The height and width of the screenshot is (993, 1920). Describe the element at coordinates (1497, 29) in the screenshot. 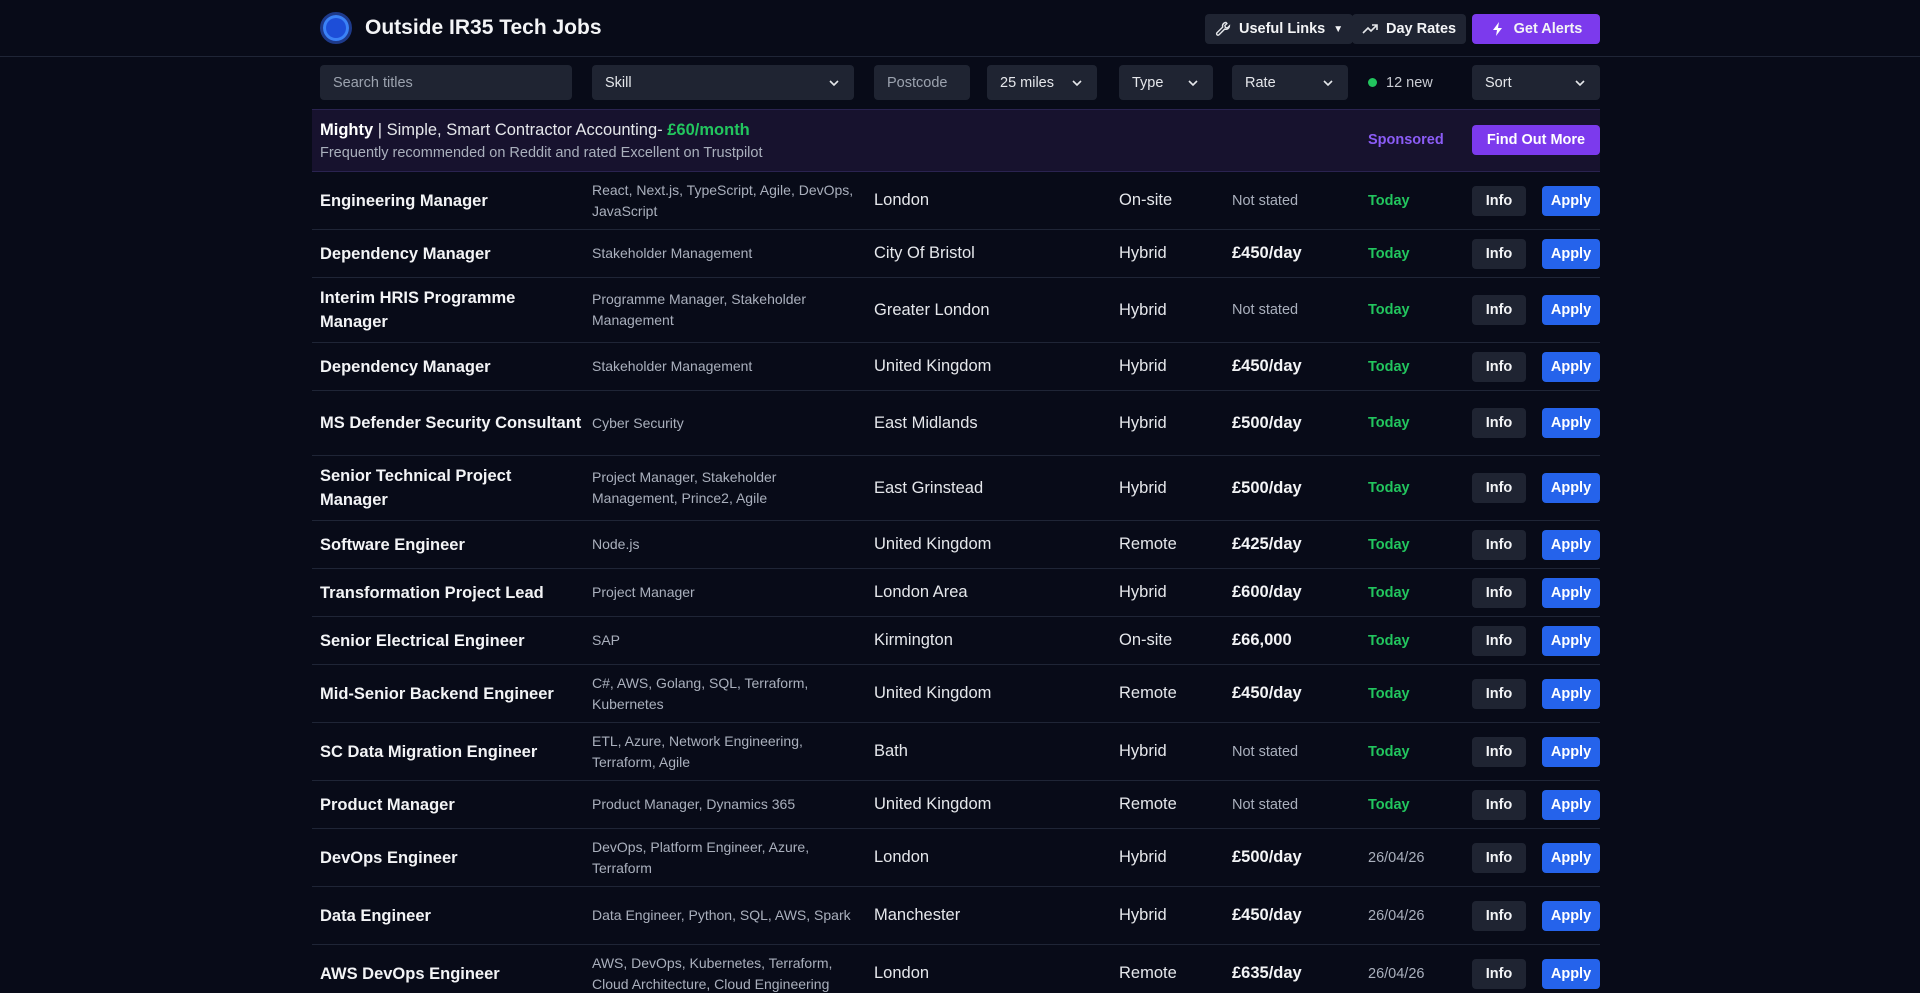

I see `lightning-icon` at that location.